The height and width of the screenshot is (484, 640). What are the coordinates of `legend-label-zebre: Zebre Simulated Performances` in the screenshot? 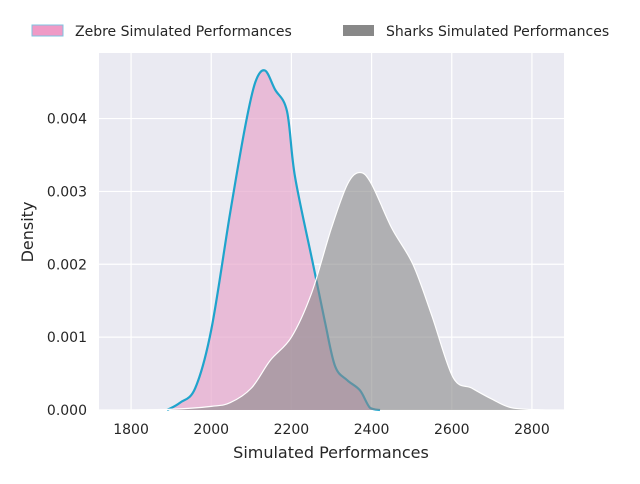 It's located at (183, 32).